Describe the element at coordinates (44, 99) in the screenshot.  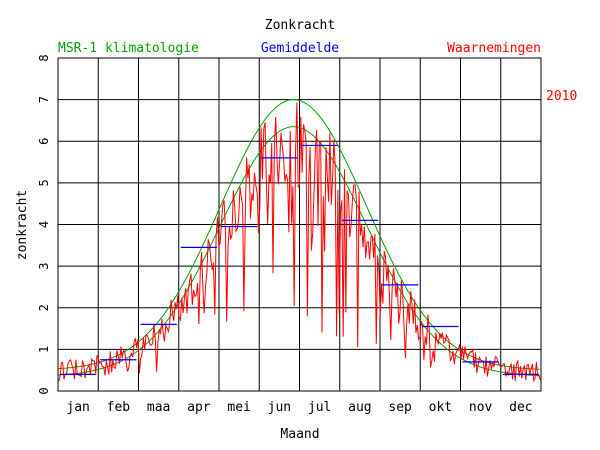
I see `y-tick-label: 7` at that location.